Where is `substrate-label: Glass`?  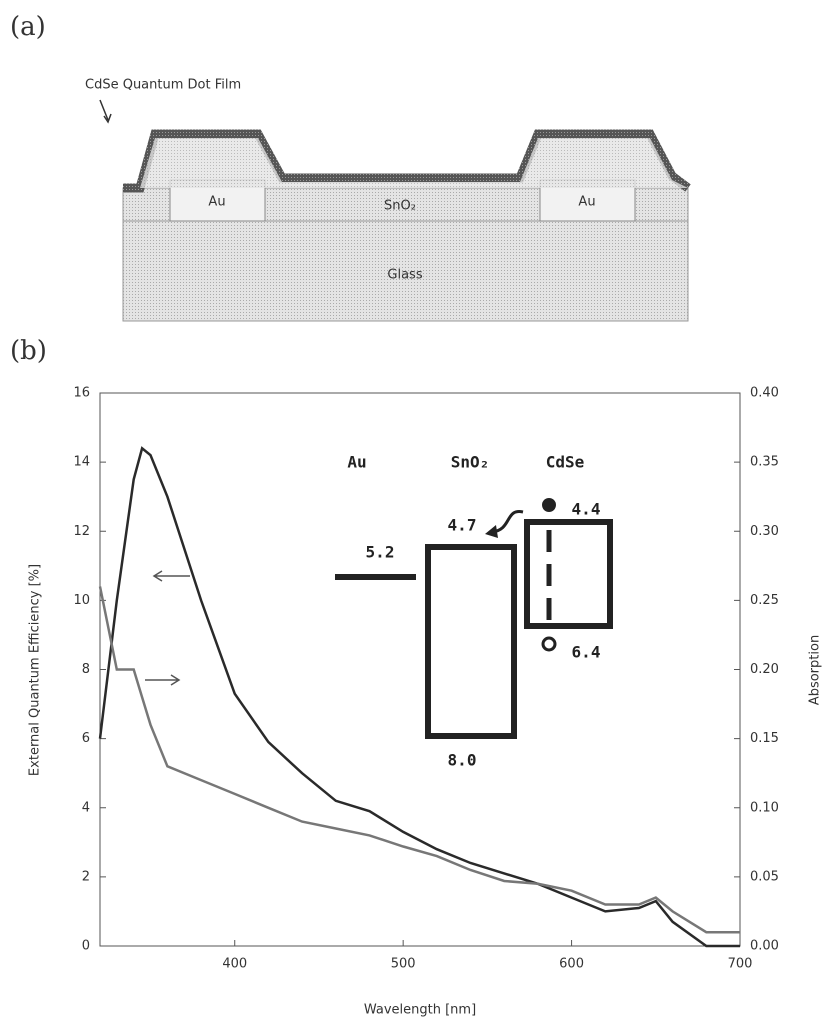
substrate-label: Glass is located at coordinates (404, 275).